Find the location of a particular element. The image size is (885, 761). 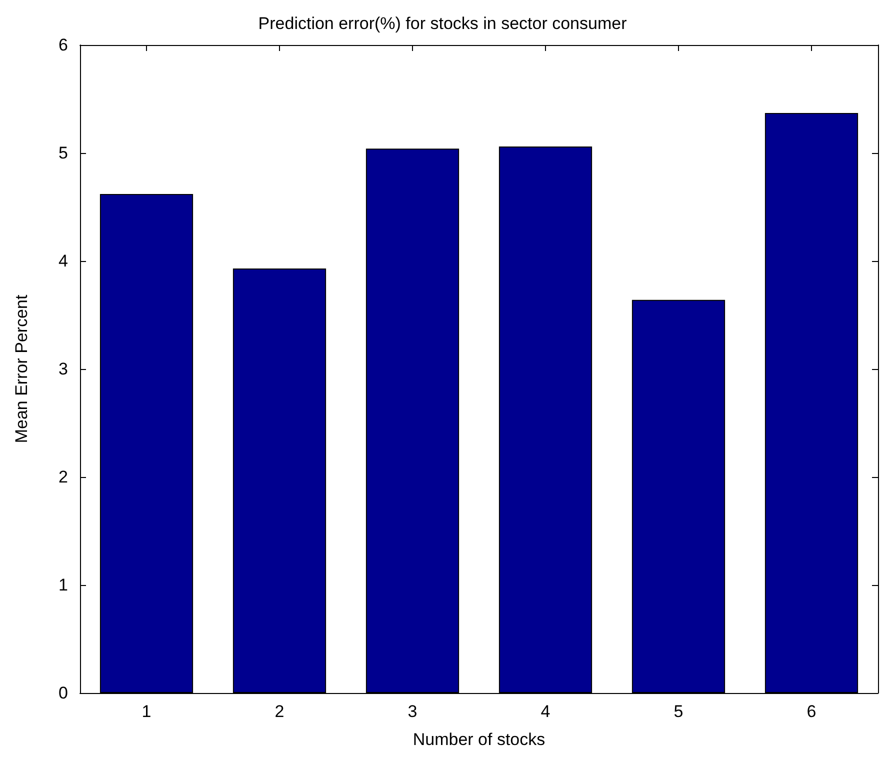

y-tick-label: 6 is located at coordinates (63, 45).